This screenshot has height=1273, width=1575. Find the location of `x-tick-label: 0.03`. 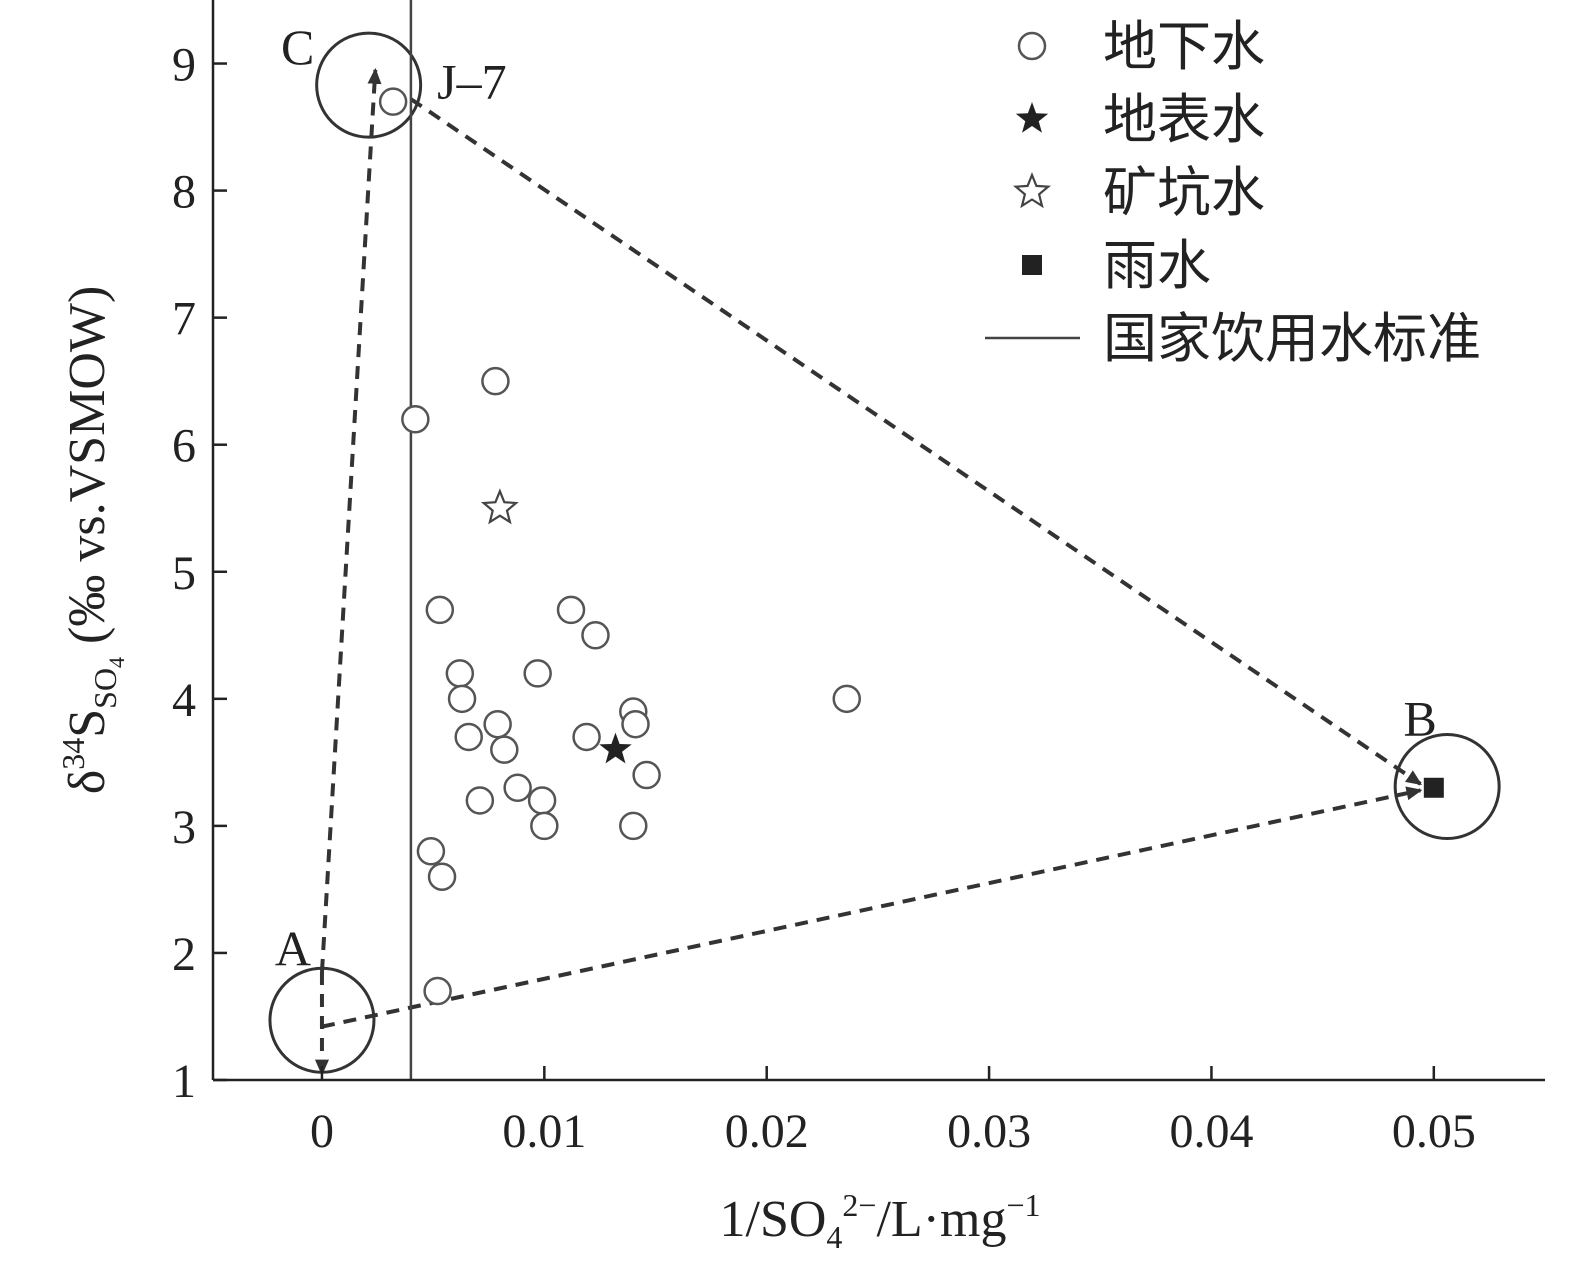

x-tick-label: 0.03 is located at coordinates (989, 1131).